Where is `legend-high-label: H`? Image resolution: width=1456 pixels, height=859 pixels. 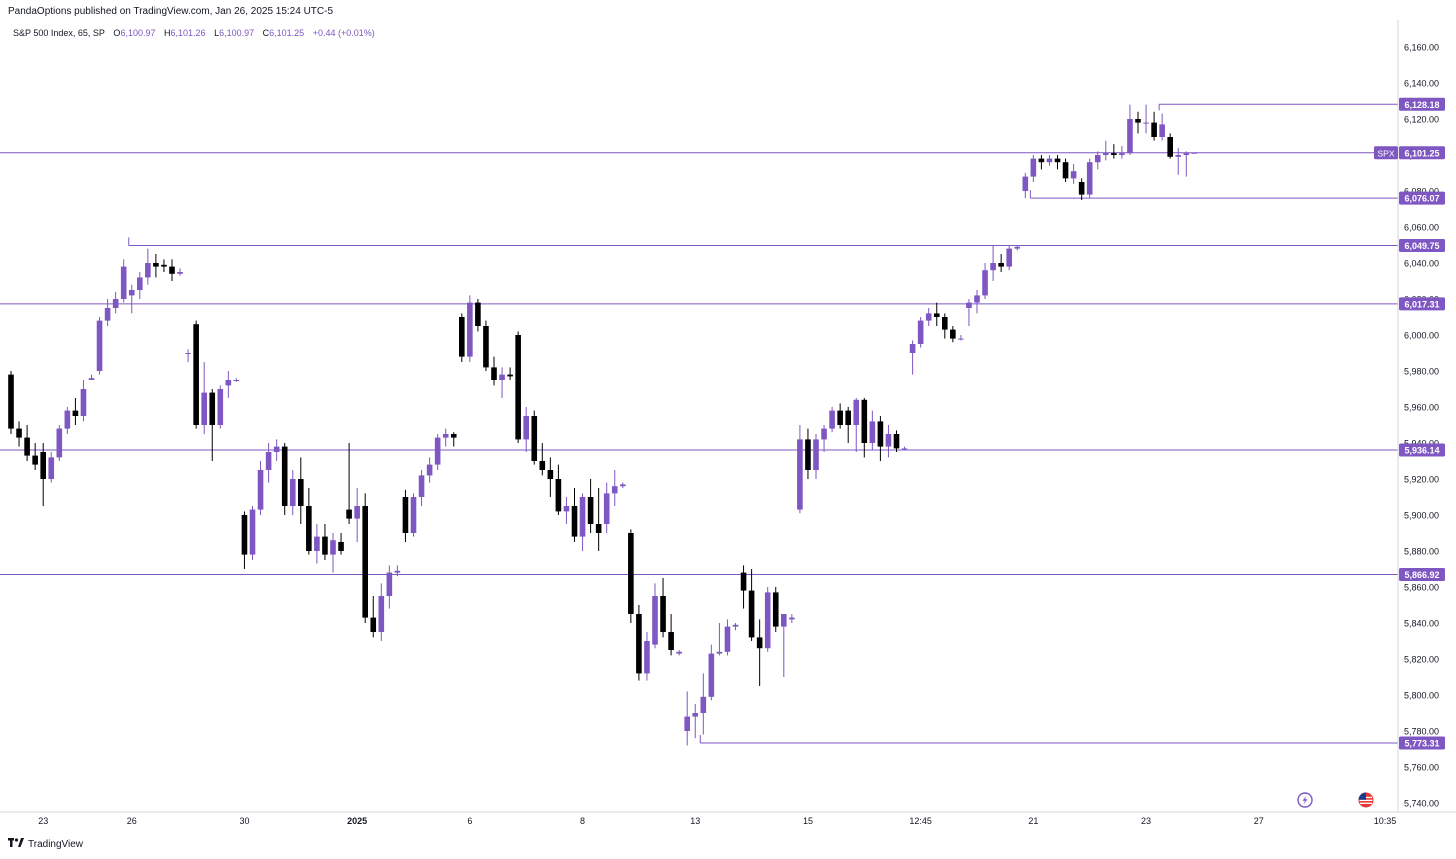 legend-high-label: H is located at coordinates (167, 33).